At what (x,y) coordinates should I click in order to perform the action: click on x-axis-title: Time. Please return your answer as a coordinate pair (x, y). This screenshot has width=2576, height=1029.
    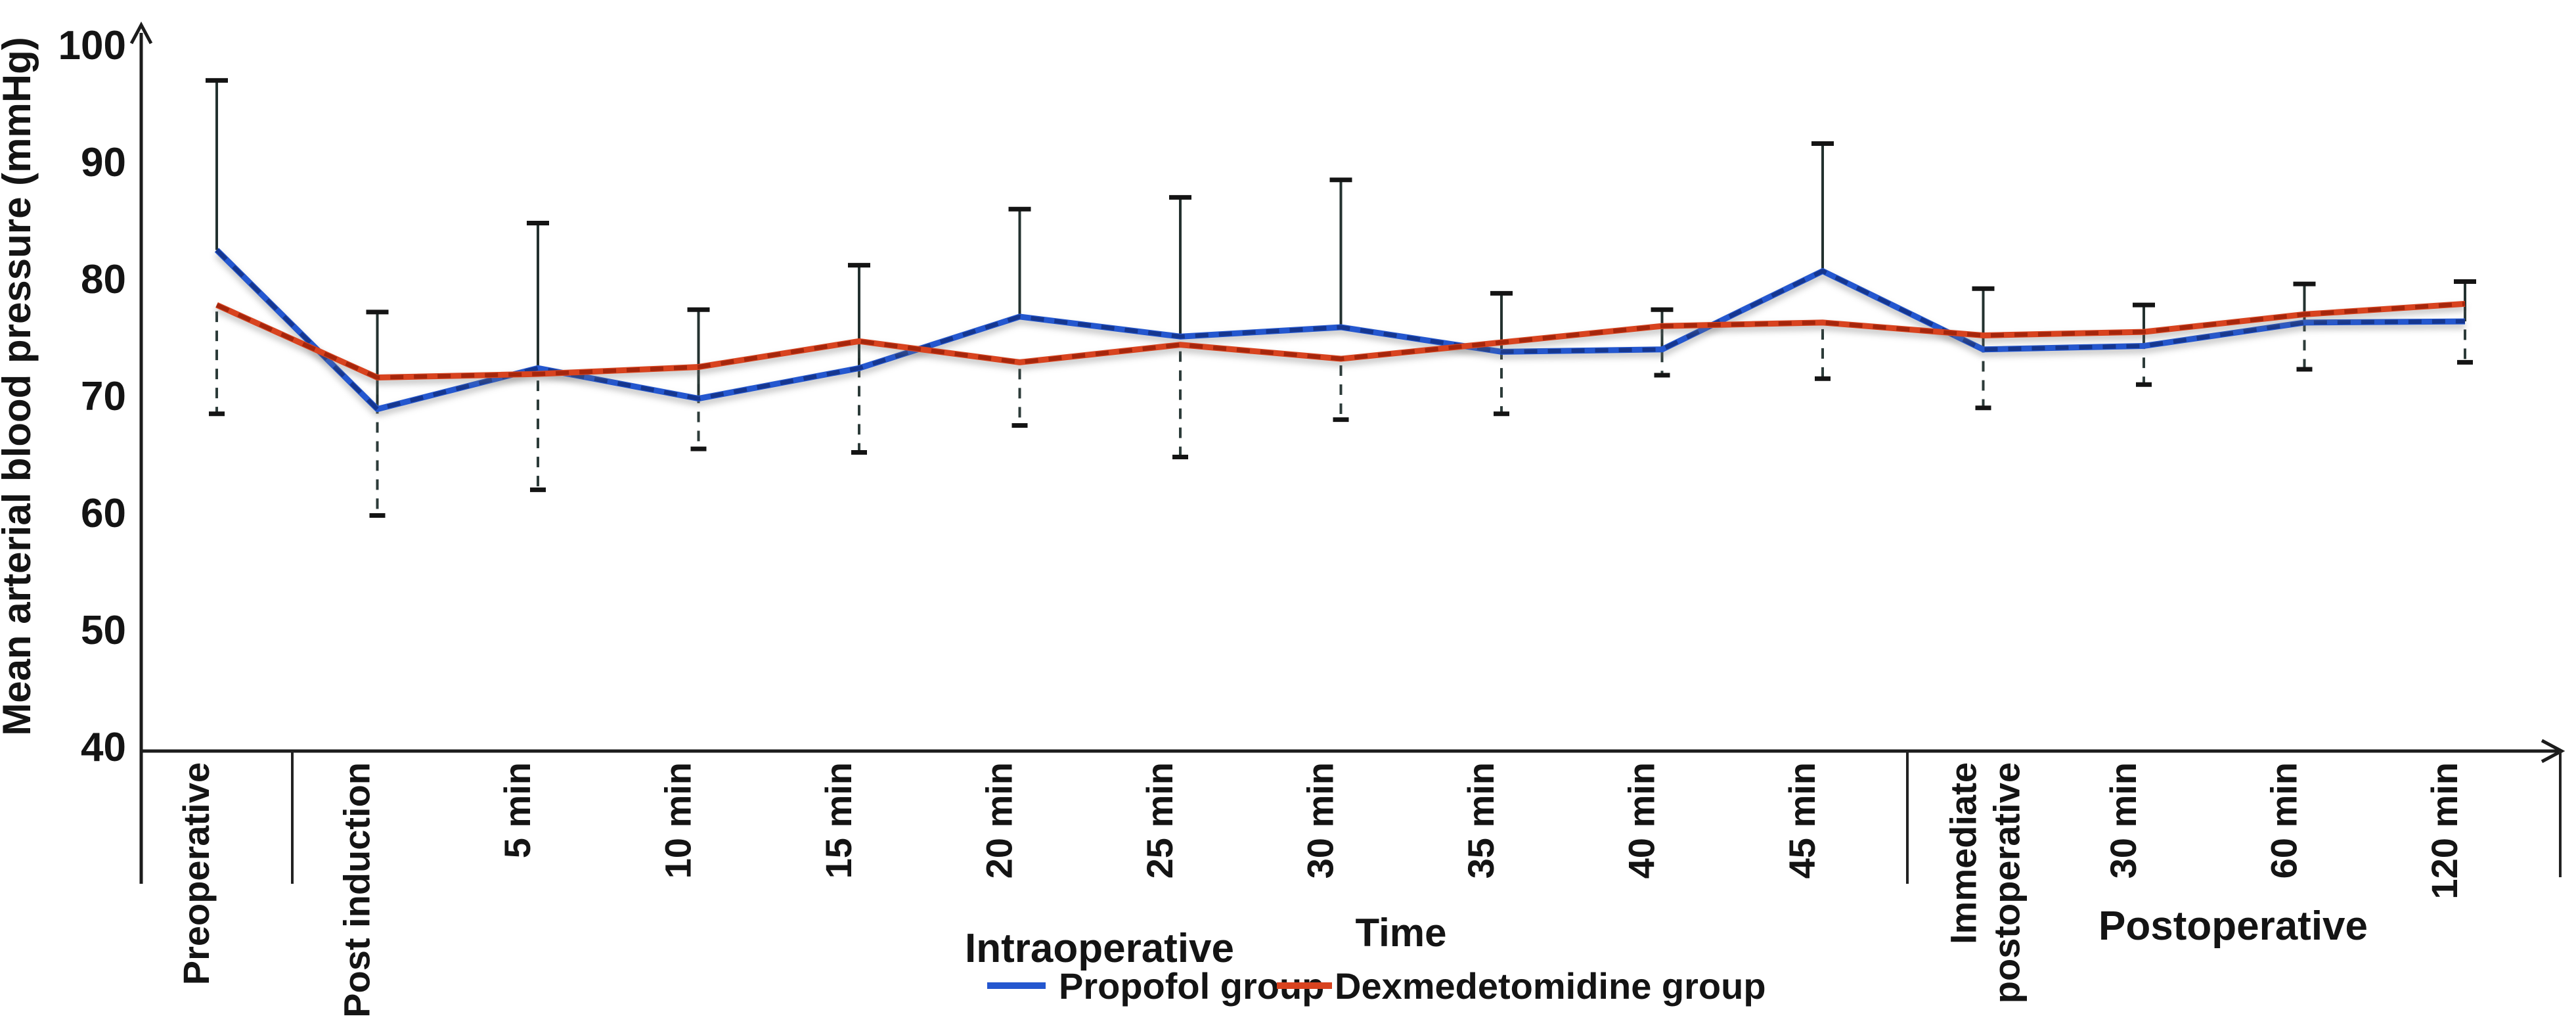
    Looking at the image, I should click on (1401, 933).